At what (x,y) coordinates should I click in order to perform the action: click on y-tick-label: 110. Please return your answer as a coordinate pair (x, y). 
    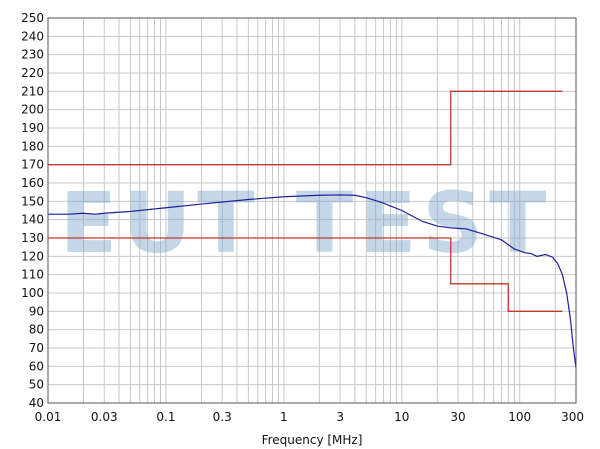
    Looking at the image, I should click on (32, 275).